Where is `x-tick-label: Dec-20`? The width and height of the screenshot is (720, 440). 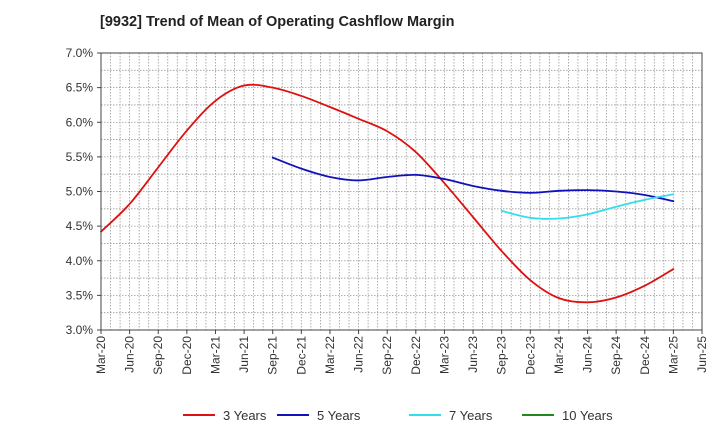
x-tick-label: Dec-20 is located at coordinates (187, 355).